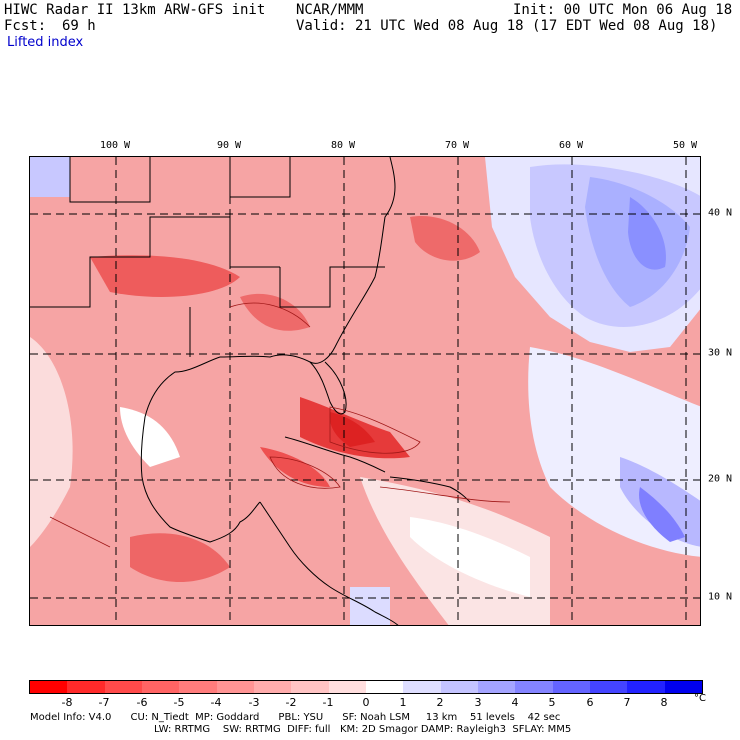 Image resolution: width=740 pixels, height=740 pixels. What do you see at coordinates (590, 702) in the screenshot?
I see `scale-label: 6` at bounding box center [590, 702].